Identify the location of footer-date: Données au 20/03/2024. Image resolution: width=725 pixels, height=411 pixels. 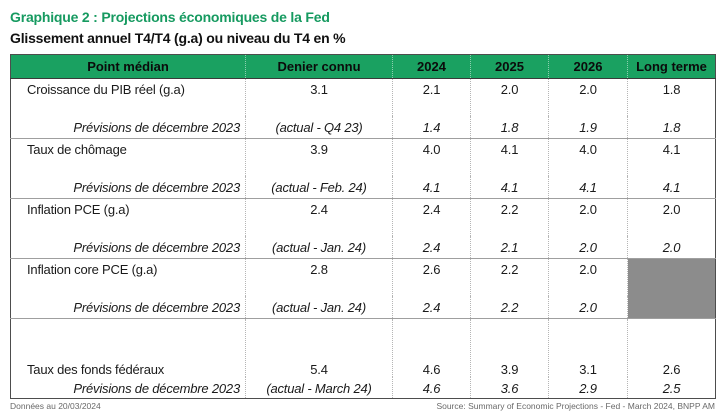
(55, 406).